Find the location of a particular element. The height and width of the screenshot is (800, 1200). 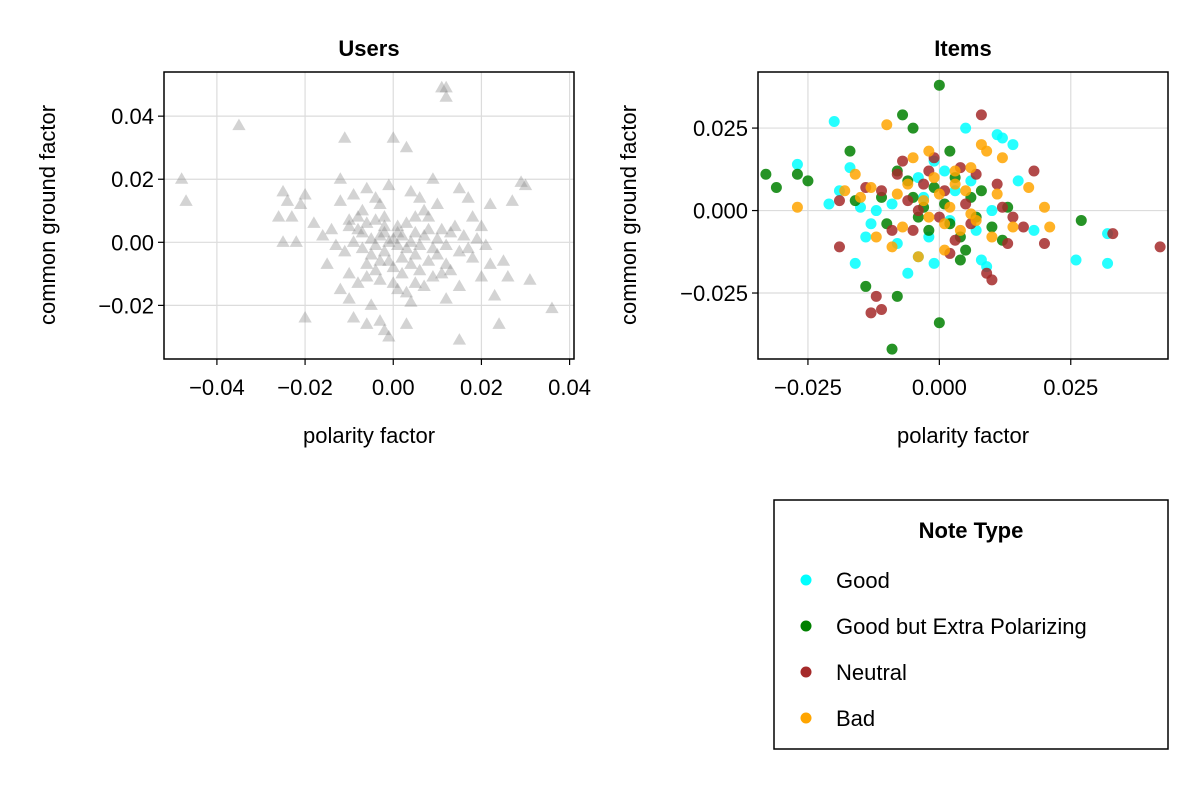

users-x-tick-label: −0.02 is located at coordinates (305, 387).